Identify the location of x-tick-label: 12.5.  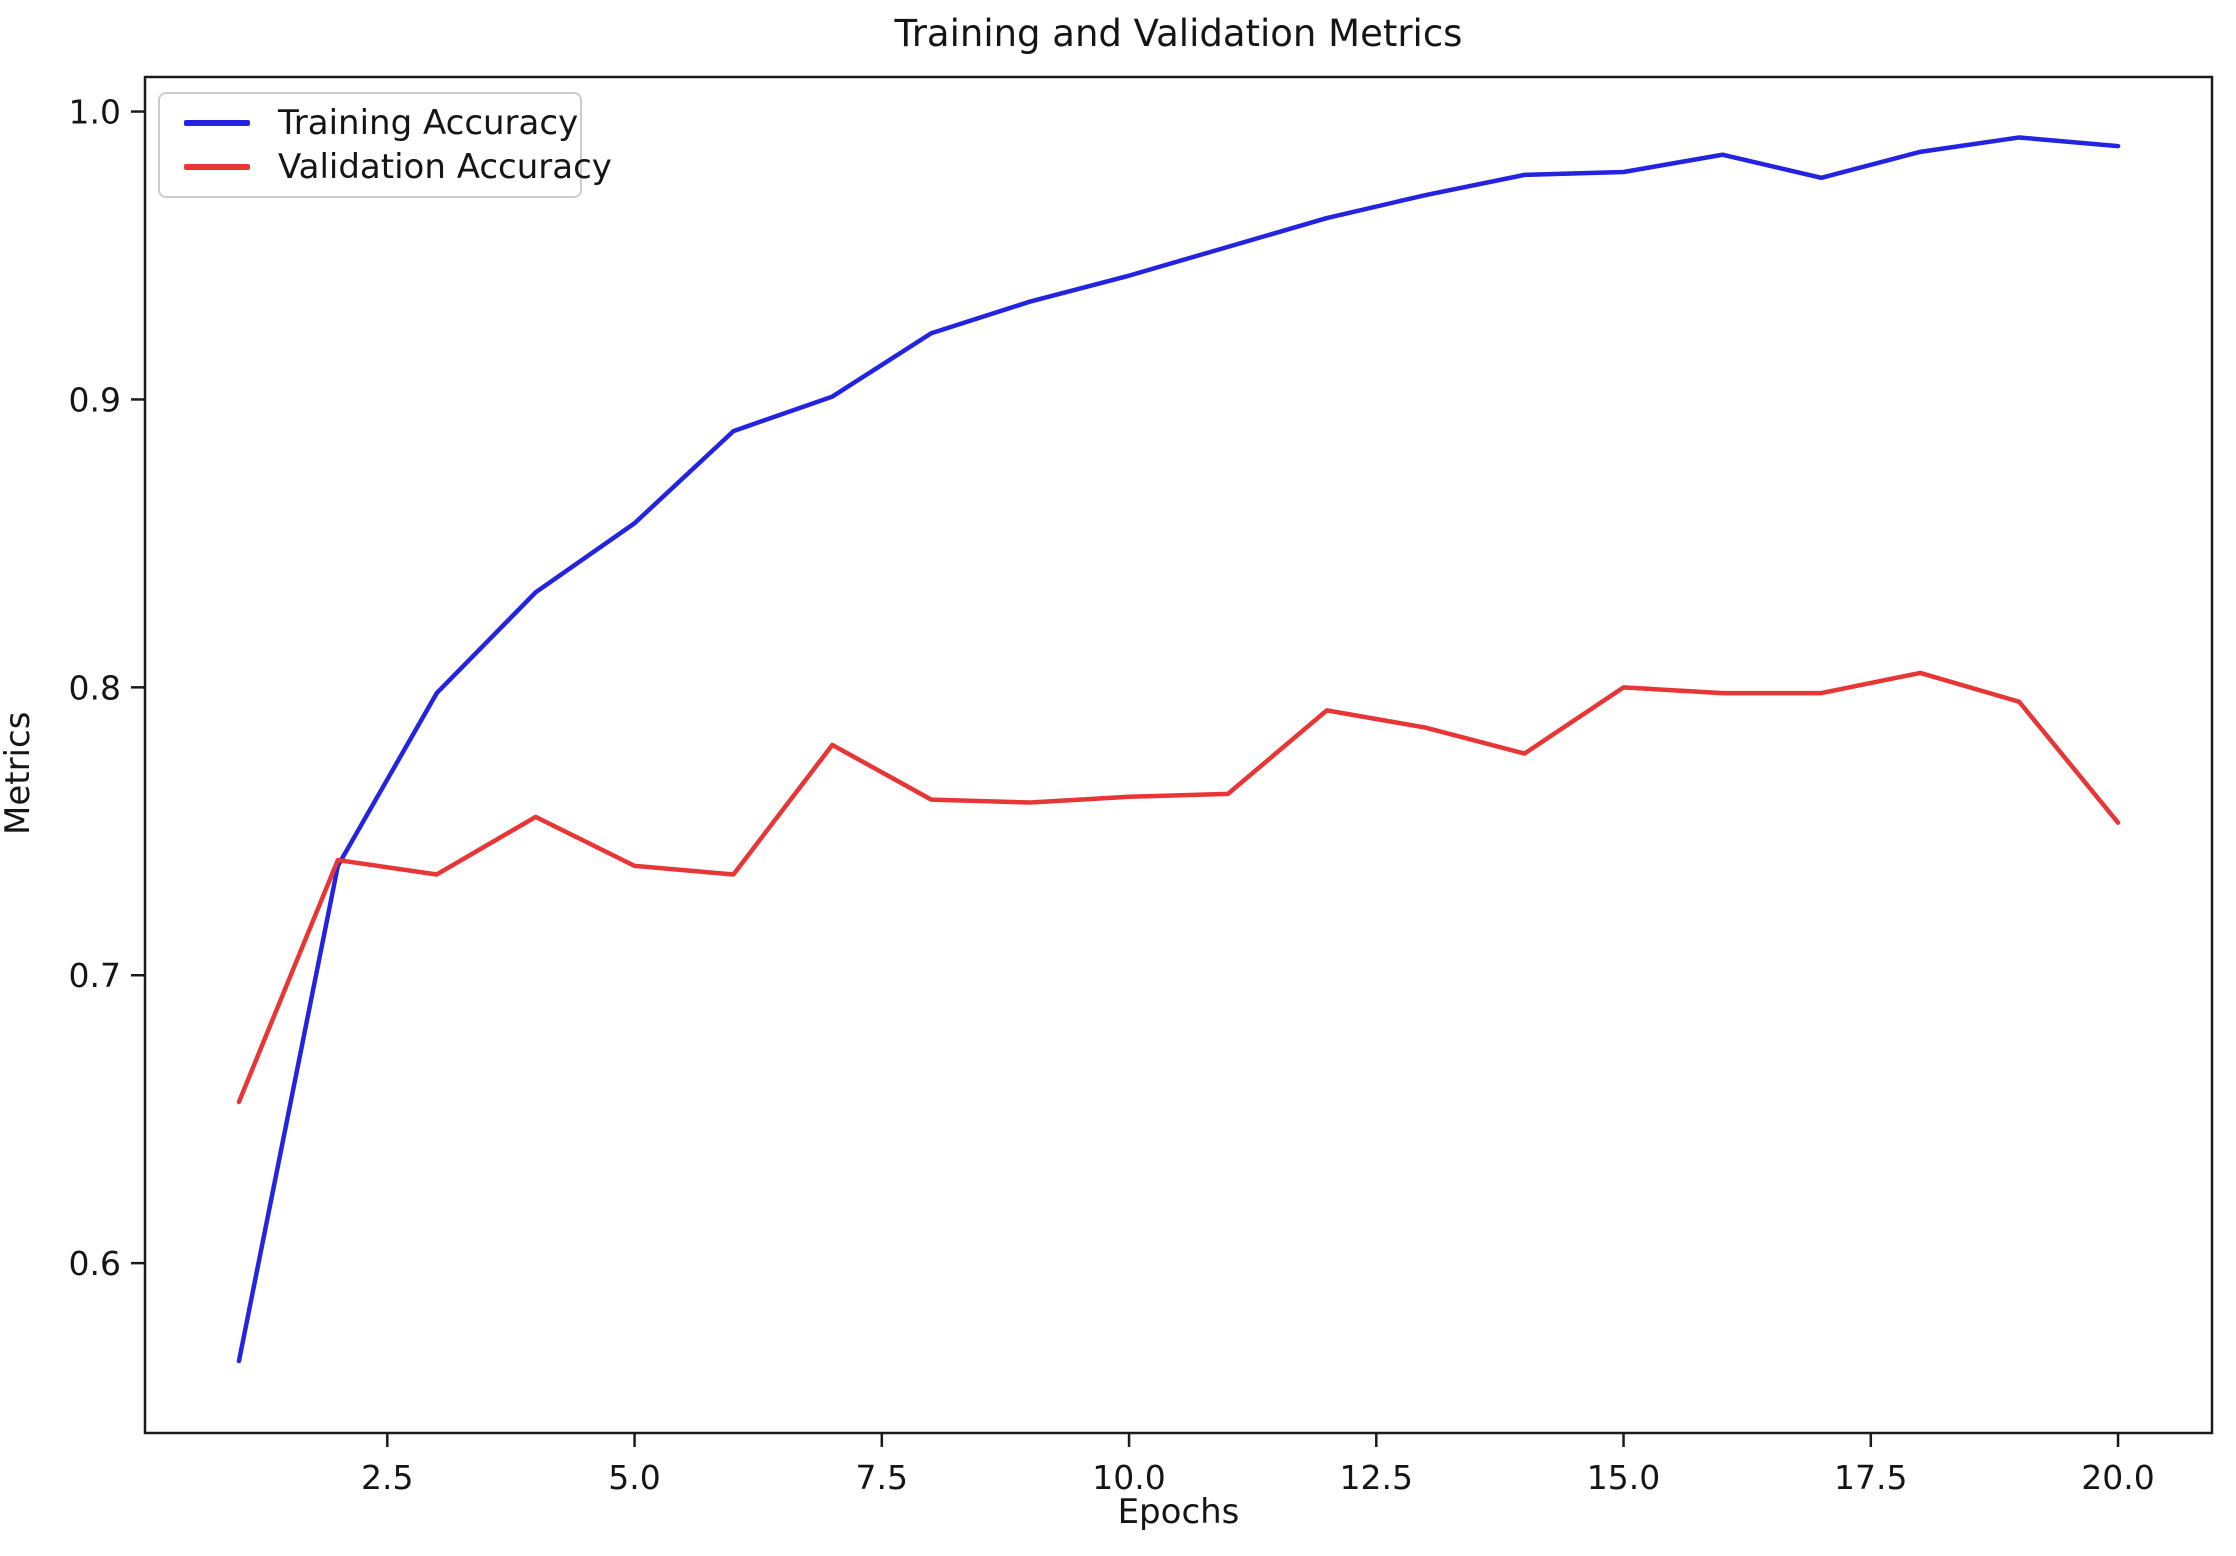
(1376, 1477).